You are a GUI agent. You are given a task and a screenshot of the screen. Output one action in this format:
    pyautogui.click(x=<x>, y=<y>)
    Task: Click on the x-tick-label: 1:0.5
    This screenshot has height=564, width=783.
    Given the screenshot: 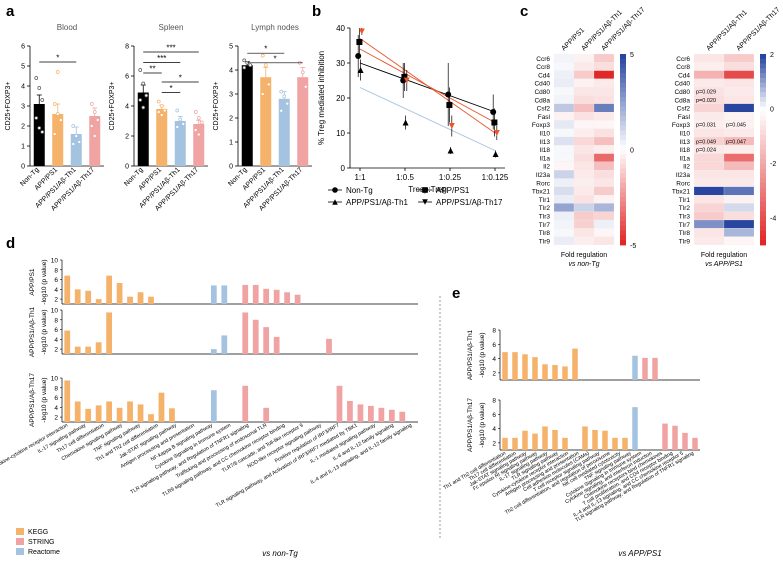 What is the action you would take?
    pyautogui.click(x=405, y=177)
    